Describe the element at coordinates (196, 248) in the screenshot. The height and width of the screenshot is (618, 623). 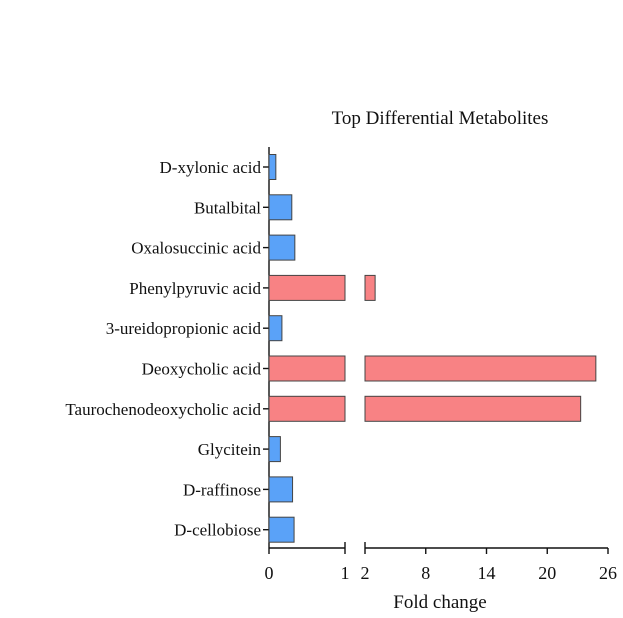
I see `y-tick-label: Oxalosuccinic acid` at that location.